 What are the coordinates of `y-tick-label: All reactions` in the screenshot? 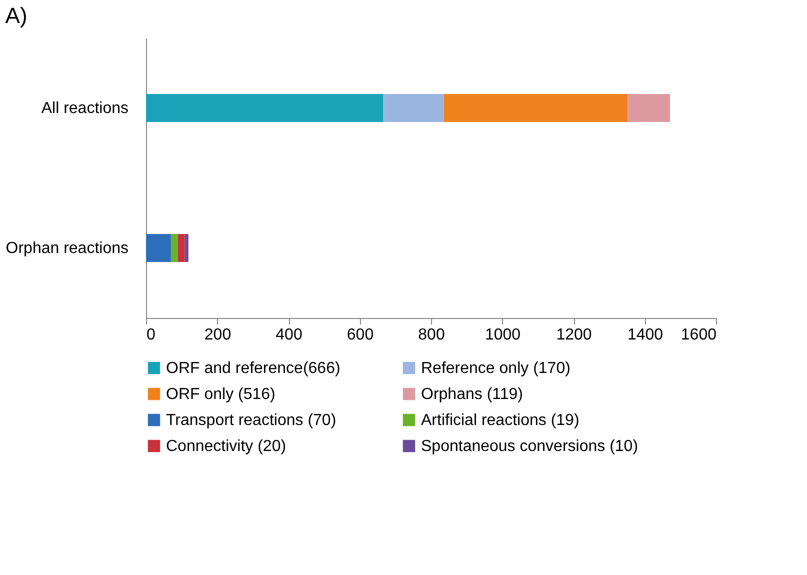 It's located at (84, 108).